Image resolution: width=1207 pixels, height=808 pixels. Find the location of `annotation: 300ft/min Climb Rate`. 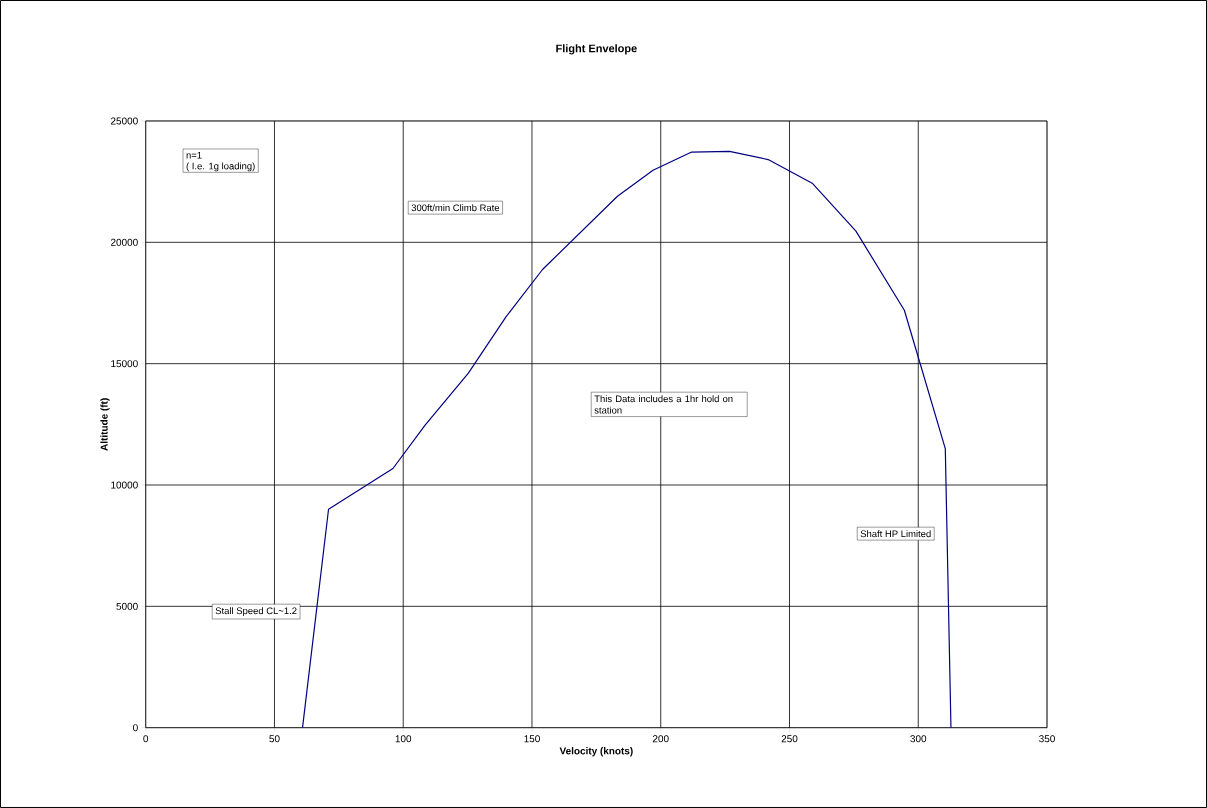

annotation: 300ft/min Climb Rate is located at coordinates (455, 208).